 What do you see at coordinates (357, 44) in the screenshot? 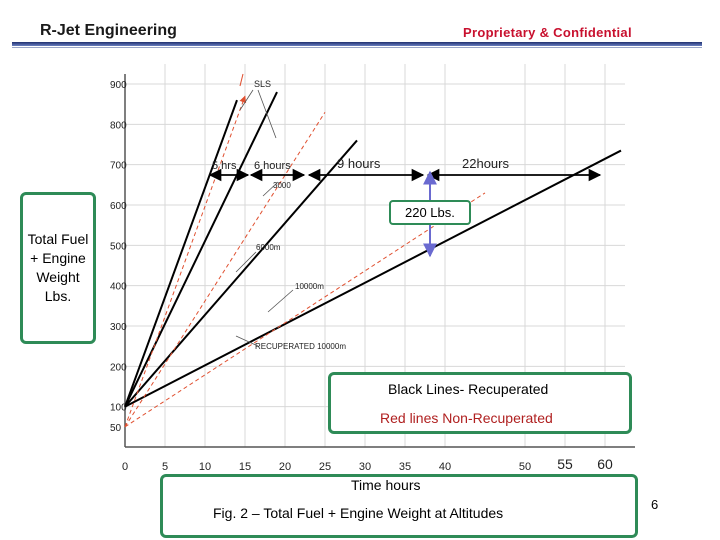
I see `header-rule` at bounding box center [357, 44].